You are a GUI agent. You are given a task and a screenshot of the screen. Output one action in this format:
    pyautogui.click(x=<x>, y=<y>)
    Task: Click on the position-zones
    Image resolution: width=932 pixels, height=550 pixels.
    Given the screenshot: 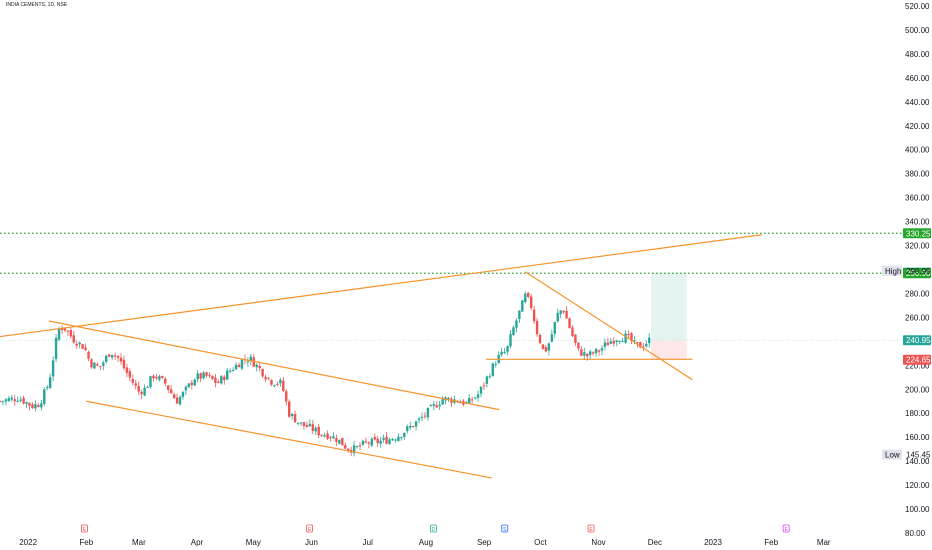 What is the action you would take?
    pyautogui.click(x=669, y=316)
    